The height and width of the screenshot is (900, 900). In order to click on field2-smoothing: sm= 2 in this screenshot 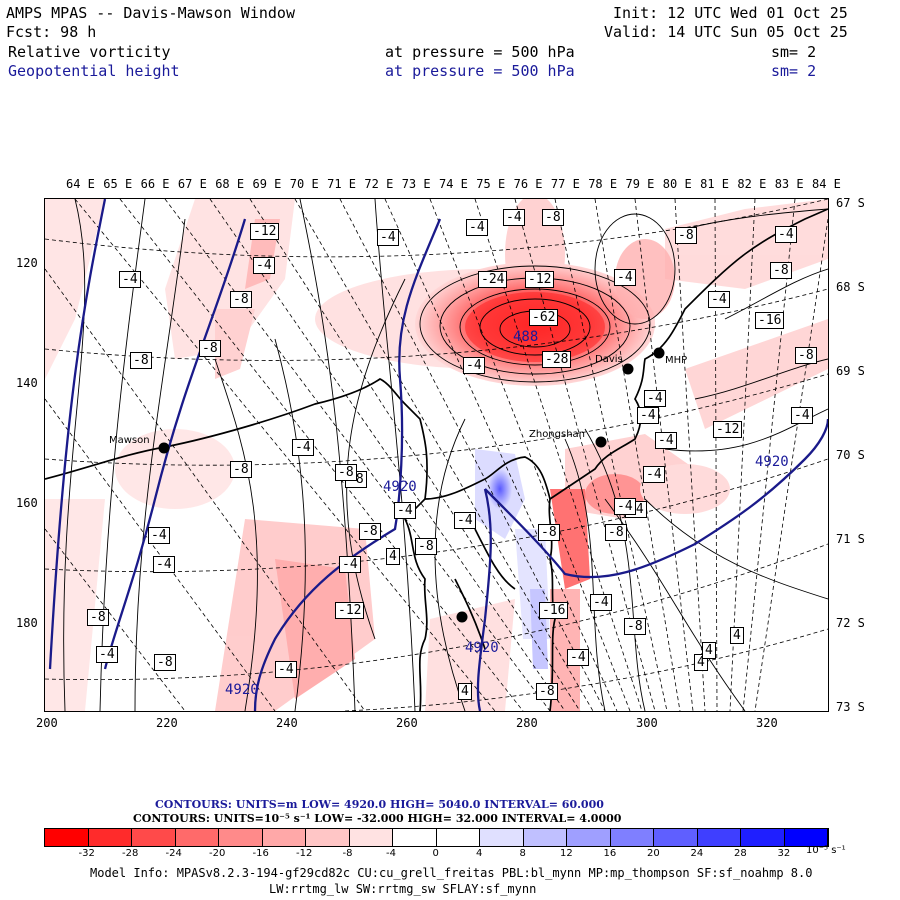, I will do `click(794, 71)`.